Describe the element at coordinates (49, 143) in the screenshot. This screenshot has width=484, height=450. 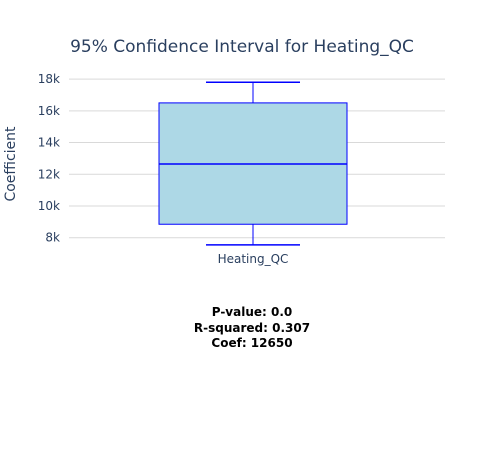
I see `y-tick-label: 14k` at that location.